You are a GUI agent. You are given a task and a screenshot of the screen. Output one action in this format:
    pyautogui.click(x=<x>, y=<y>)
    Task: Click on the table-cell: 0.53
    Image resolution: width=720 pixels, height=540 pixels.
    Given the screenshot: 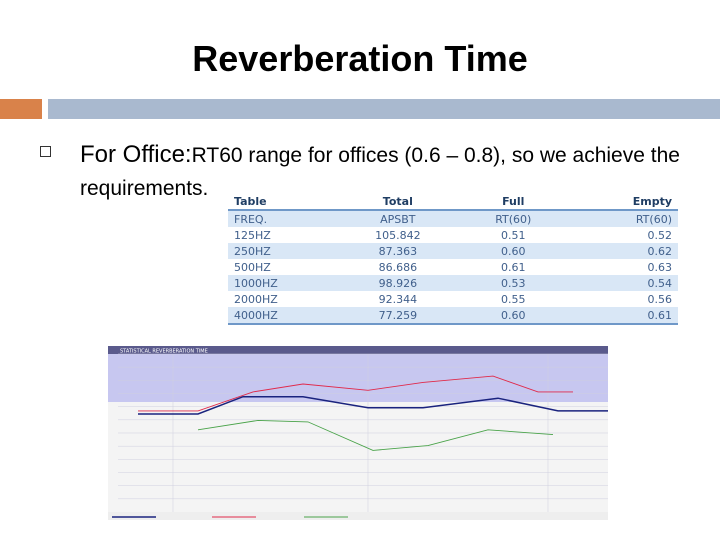 What is the action you would take?
    pyautogui.click(x=513, y=283)
    